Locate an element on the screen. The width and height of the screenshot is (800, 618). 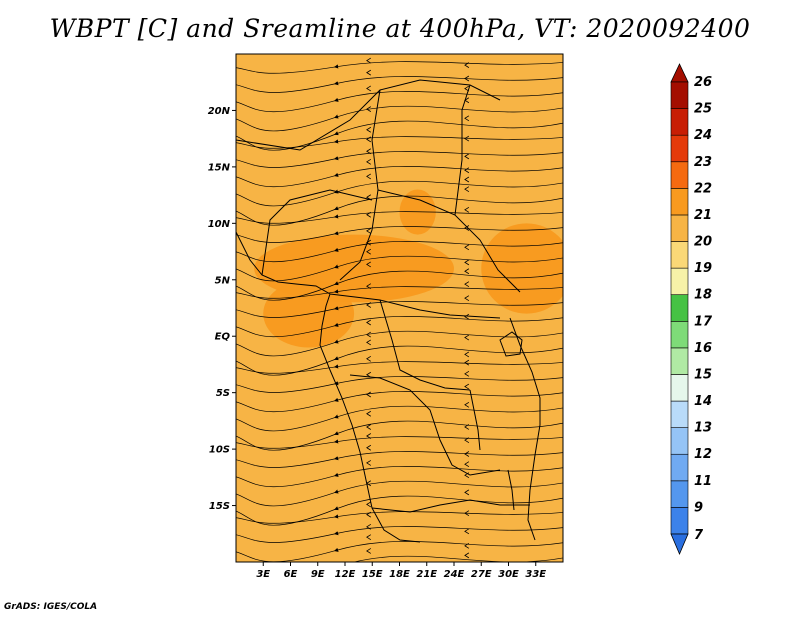
lat-tick-label: 20N is located at coordinates (219, 111).